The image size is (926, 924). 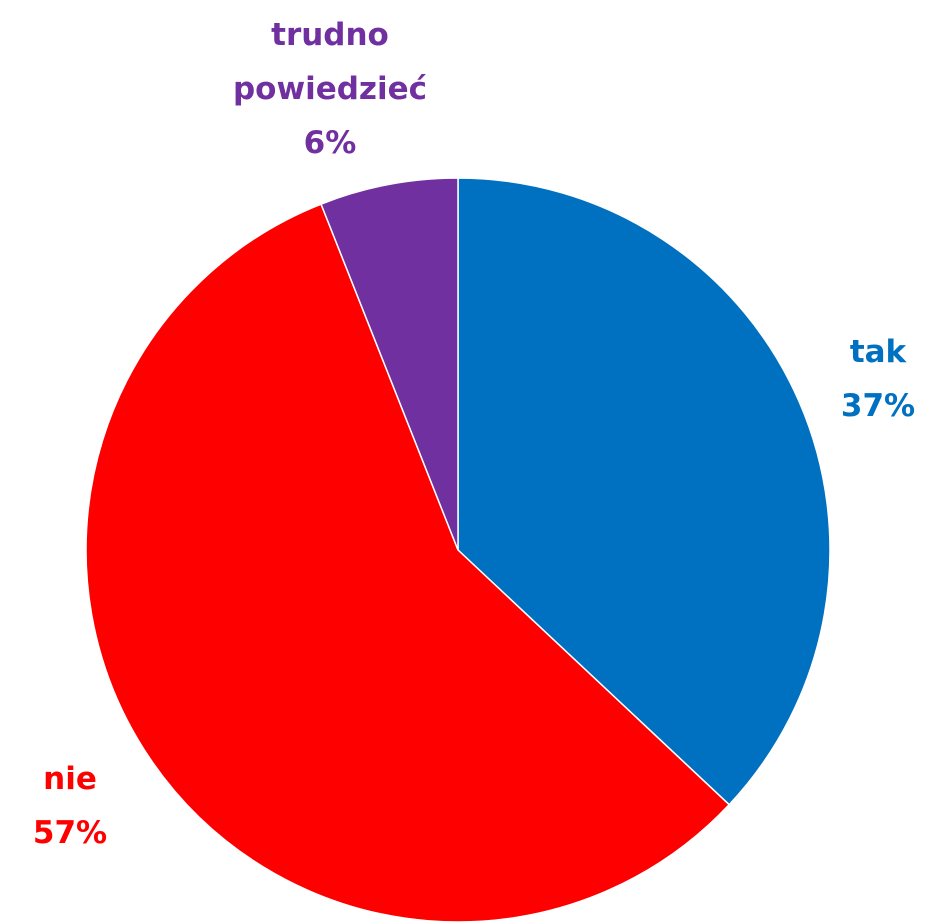 I want to click on value-label: 57%, so click(x=70, y=833).